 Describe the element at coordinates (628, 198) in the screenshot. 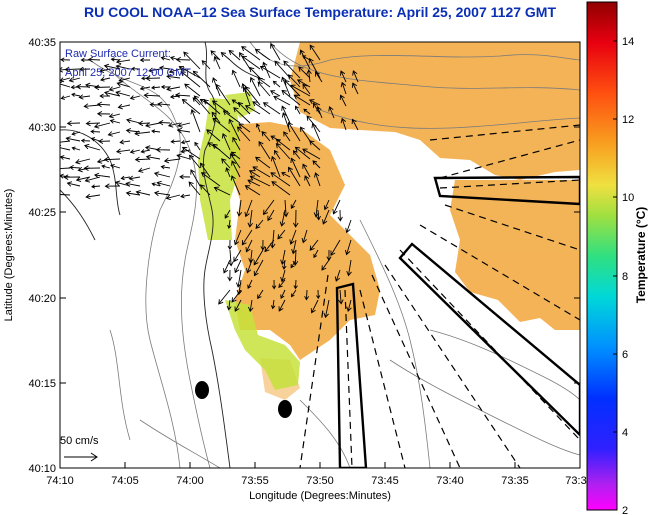

I see `colorbar-tick-label: 10` at that location.